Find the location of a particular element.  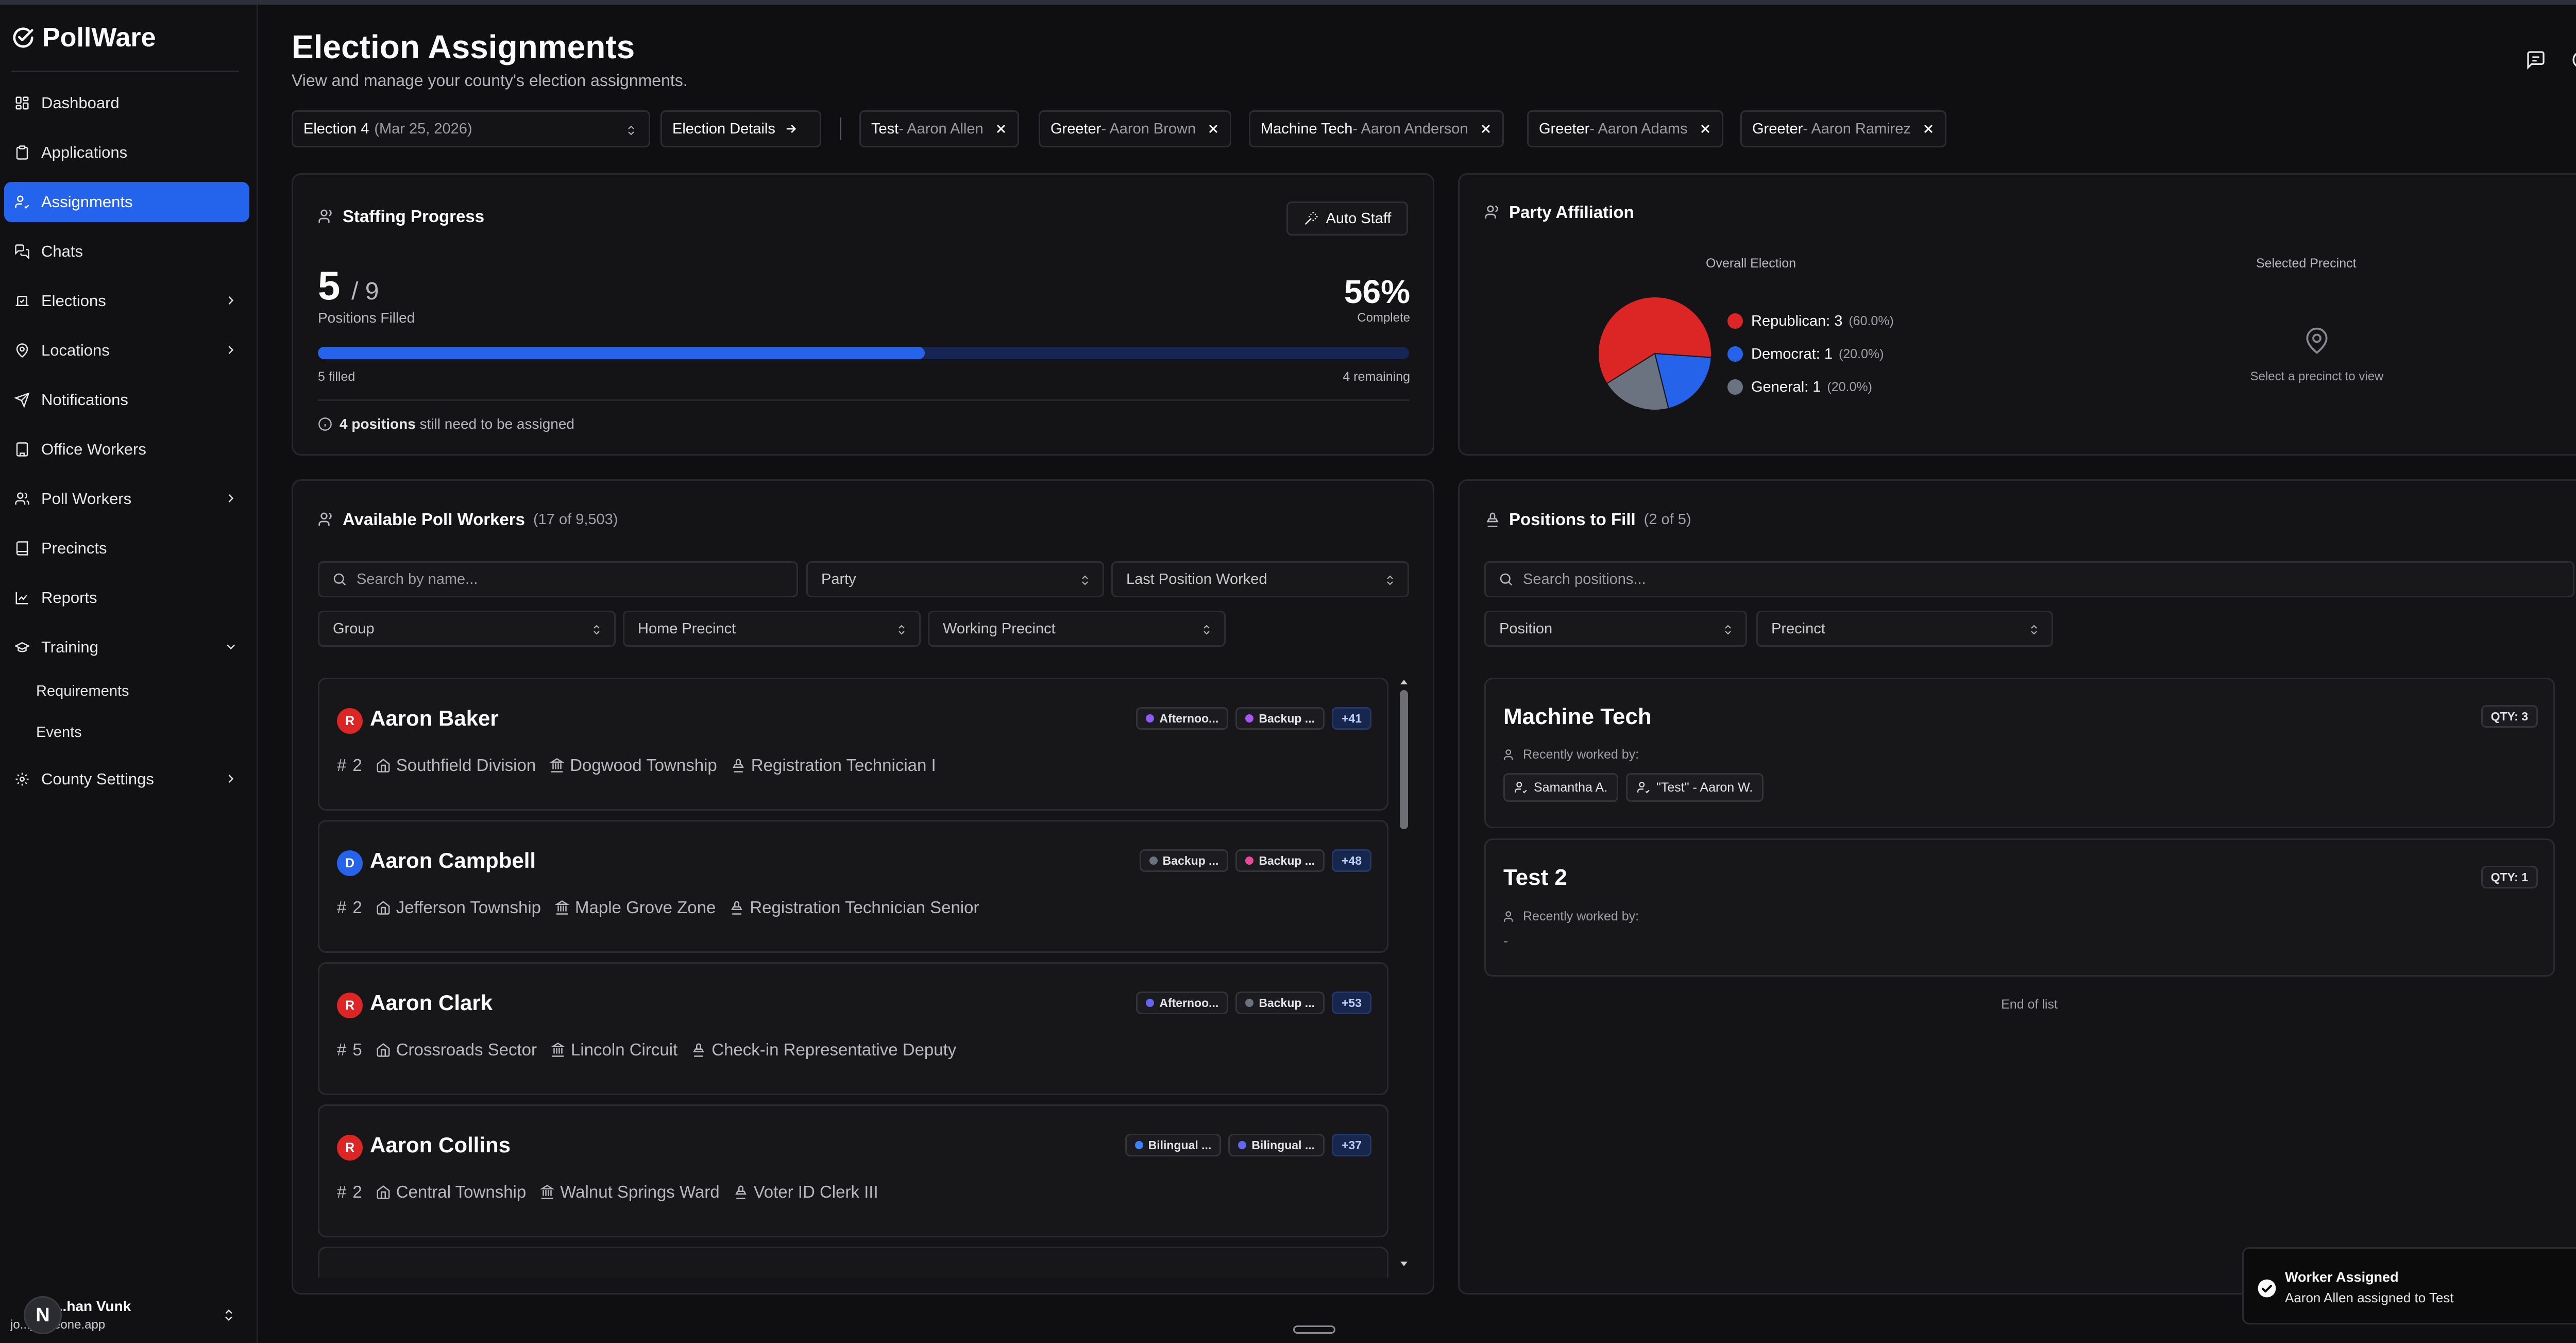

legend-item-republican: Republican: 3 (60.0%) is located at coordinates (1811, 321).